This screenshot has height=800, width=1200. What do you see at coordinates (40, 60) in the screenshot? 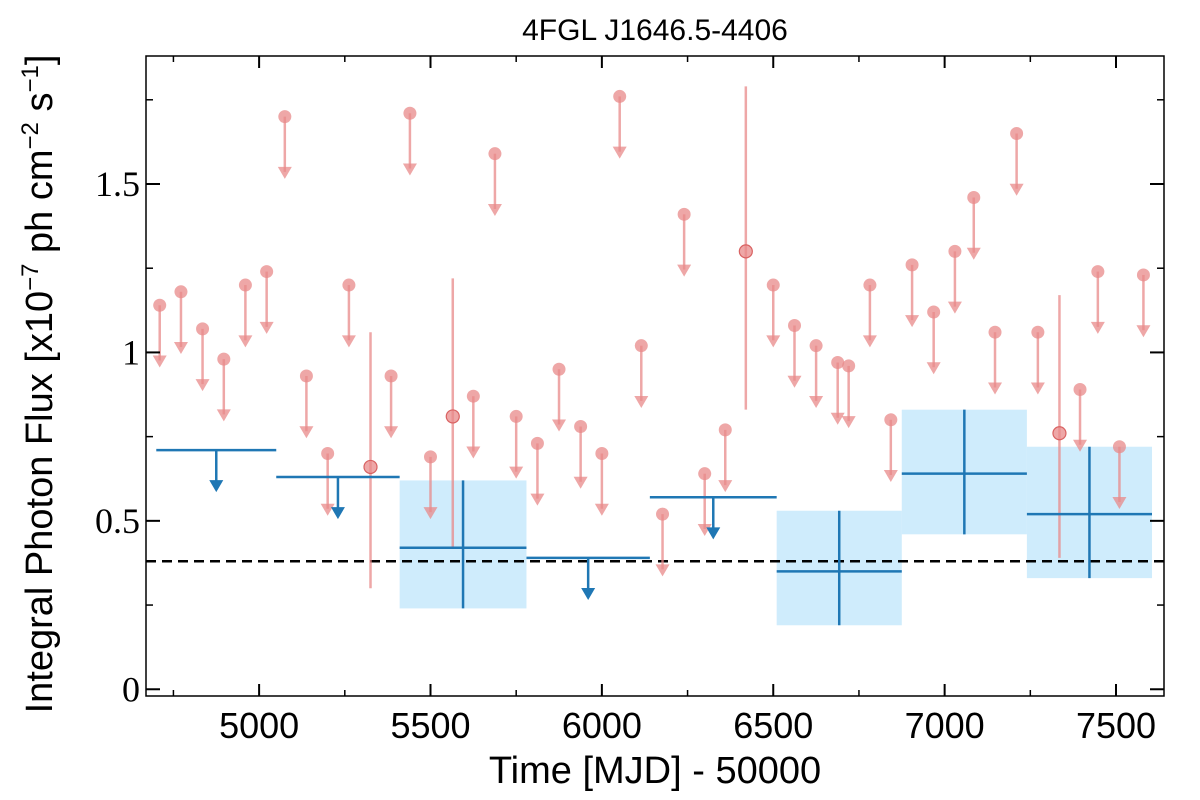
I see `y-axis-title-close: ]` at bounding box center [40, 60].